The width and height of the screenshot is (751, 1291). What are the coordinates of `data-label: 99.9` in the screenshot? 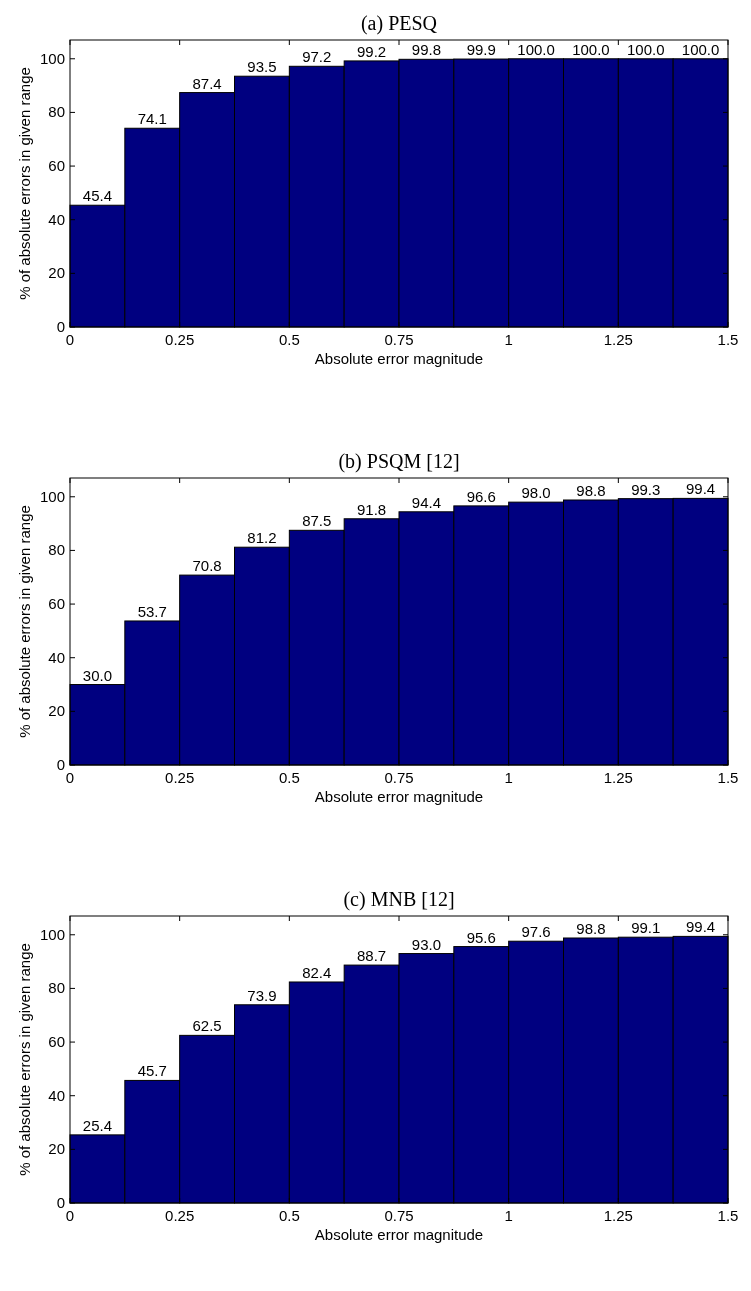 It's located at (481, 50).